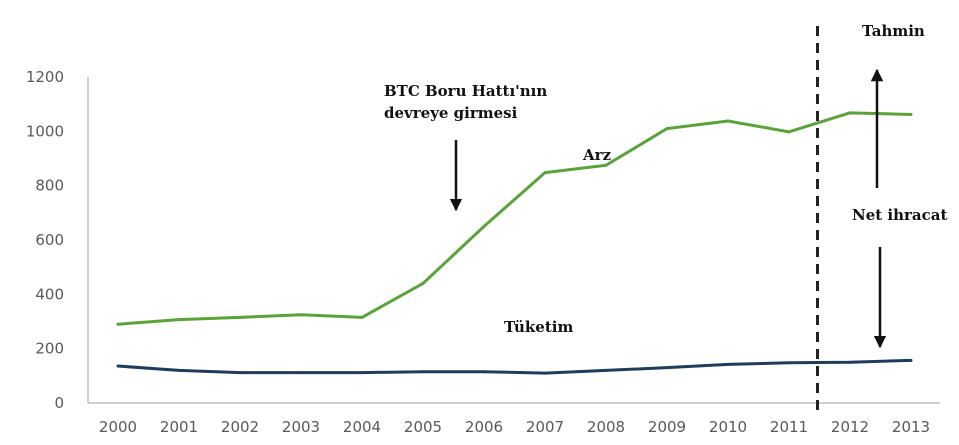 This screenshot has width=959, height=445. I want to click on forecast-label: Tahmin, so click(893, 31).